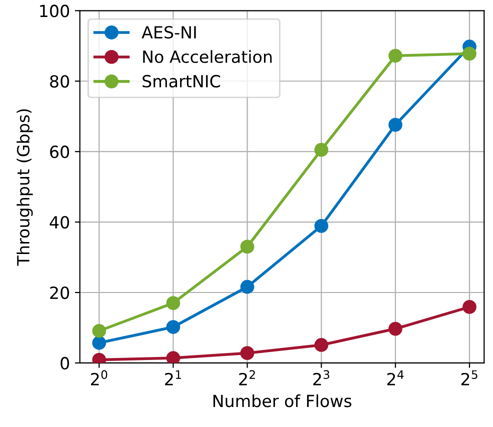 This screenshot has height=427, width=493. What do you see at coordinates (321, 378) in the screenshot?
I see `x-tick-label: 2$^{3}$` at bounding box center [321, 378].